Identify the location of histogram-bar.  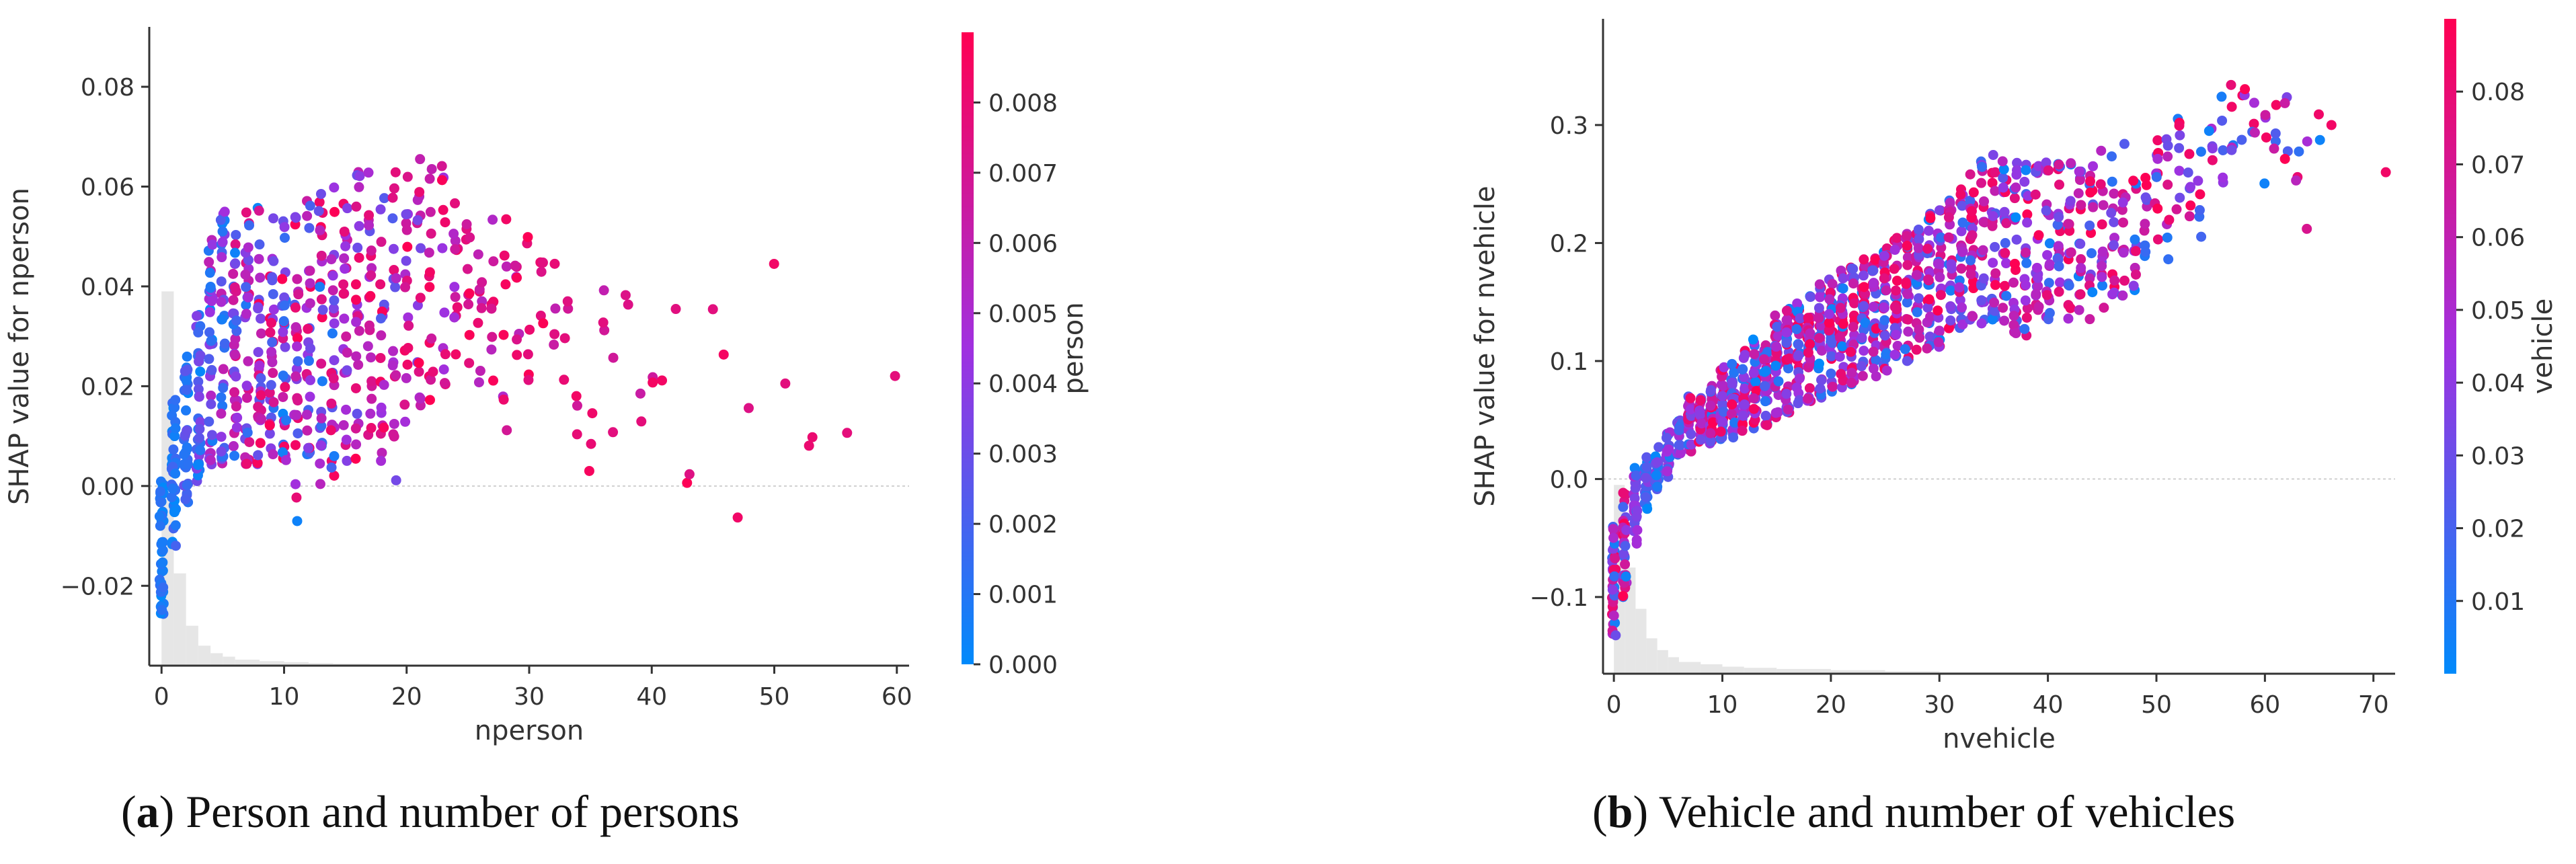
(272, 664).